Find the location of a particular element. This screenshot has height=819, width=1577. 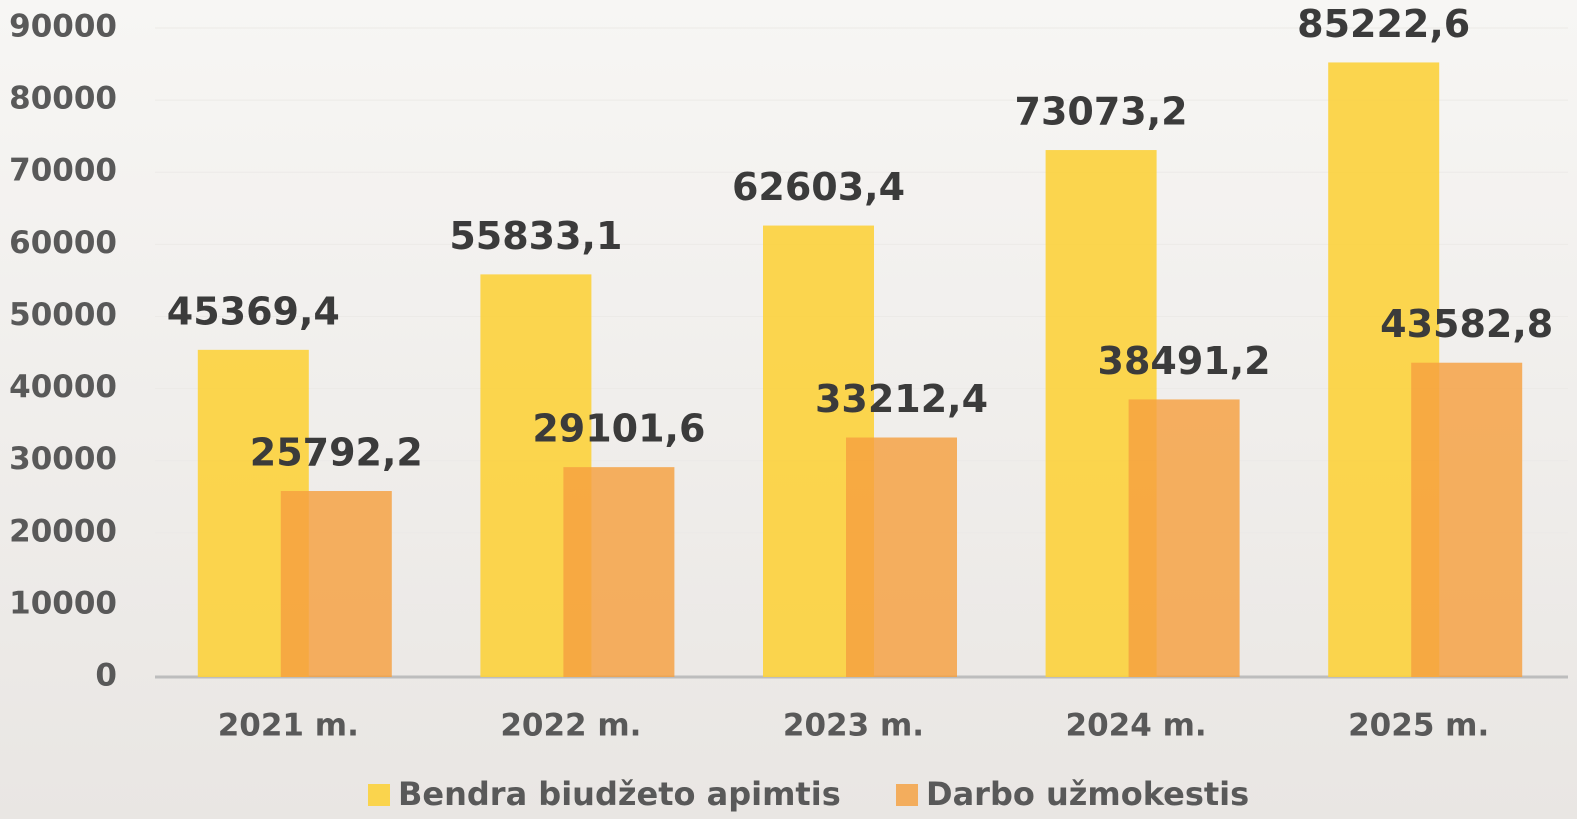

y-tick-label: 50000 is located at coordinates (63, 315).